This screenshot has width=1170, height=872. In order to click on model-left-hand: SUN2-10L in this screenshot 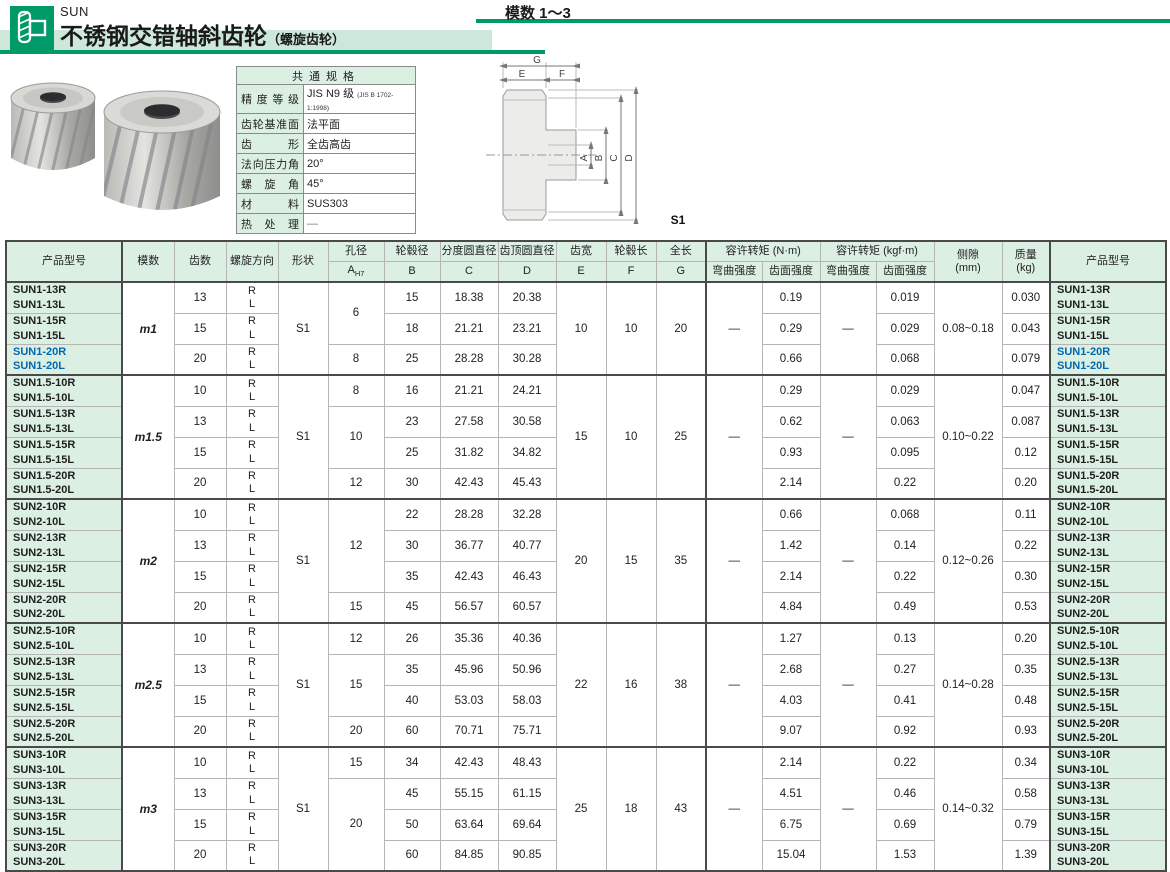, I will do `click(1083, 521)`.